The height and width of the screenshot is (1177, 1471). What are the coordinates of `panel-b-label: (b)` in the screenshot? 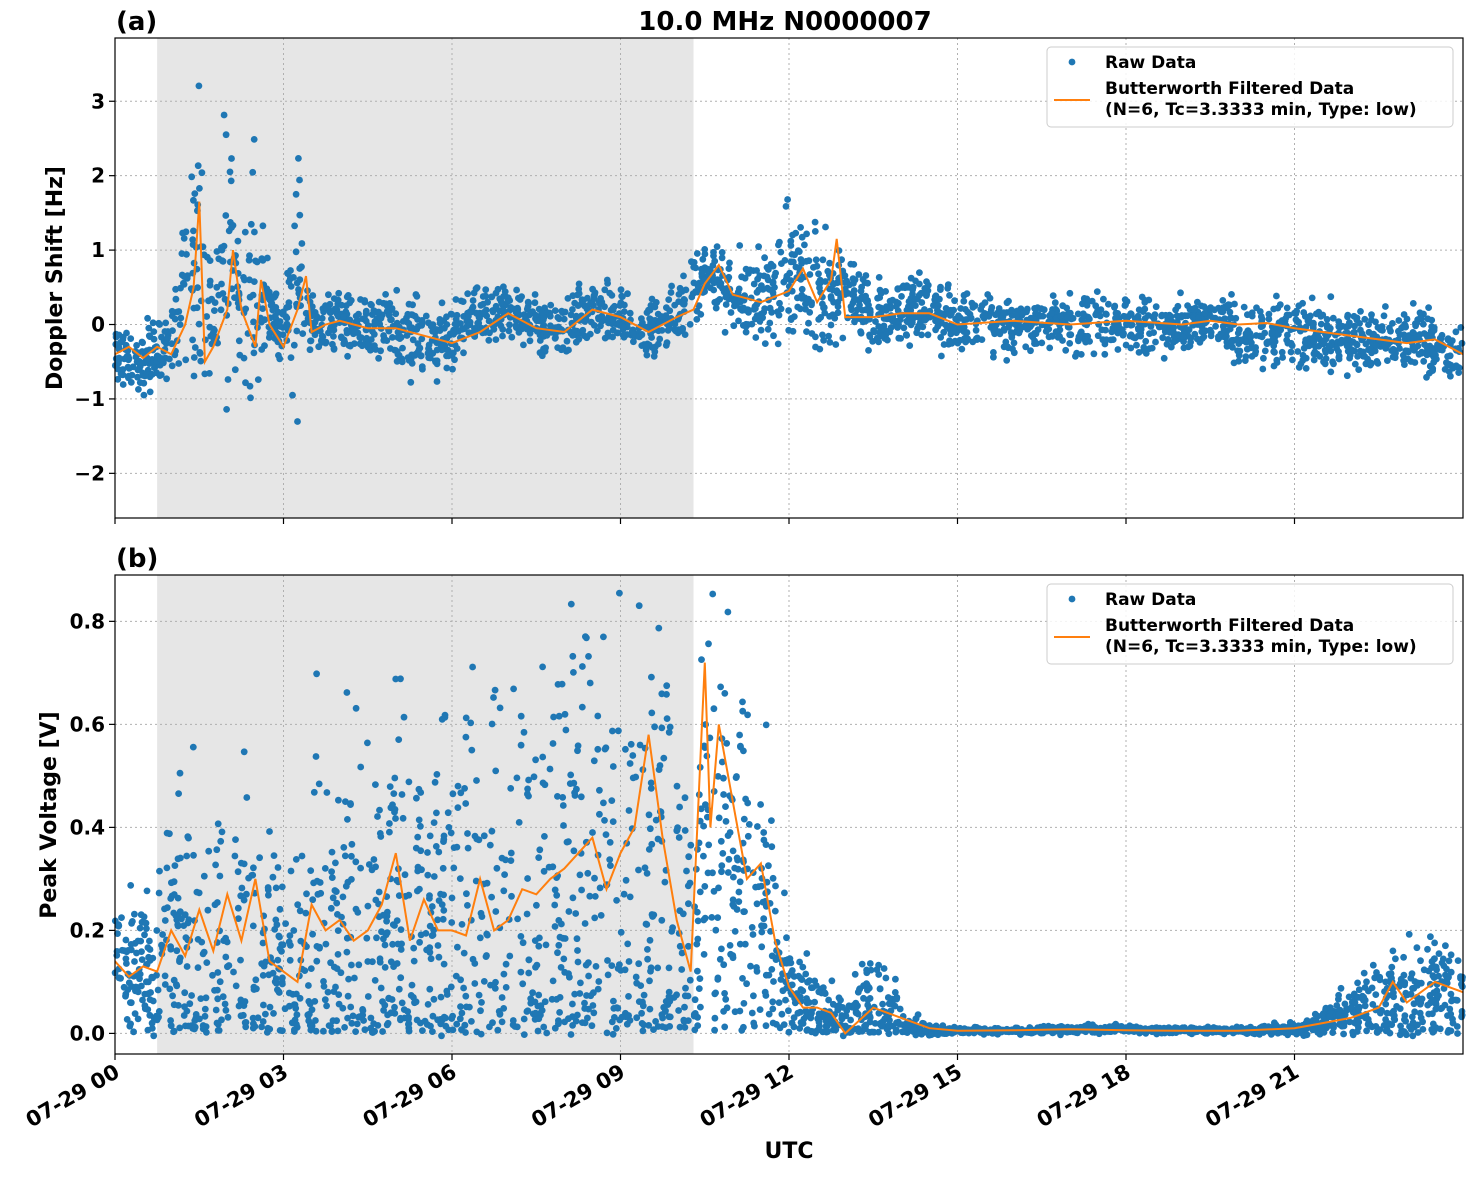 It's located at (137, 559).